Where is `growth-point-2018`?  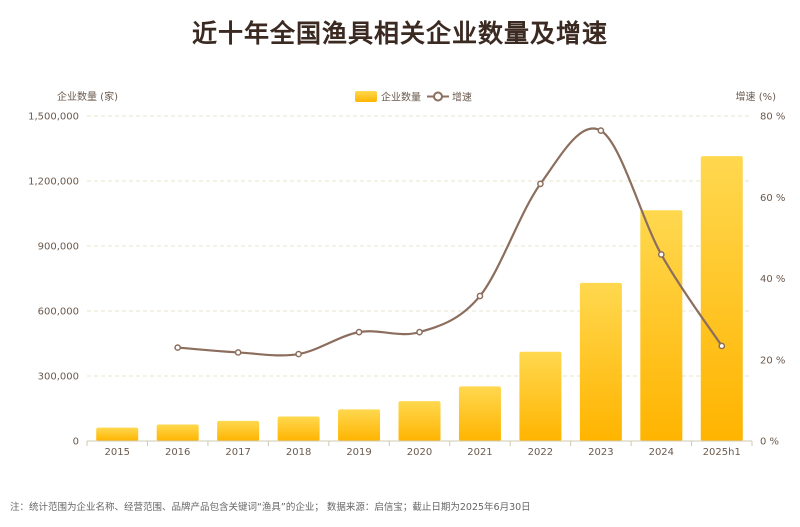
growth-point-2018 is located at coordinates (298, 354).